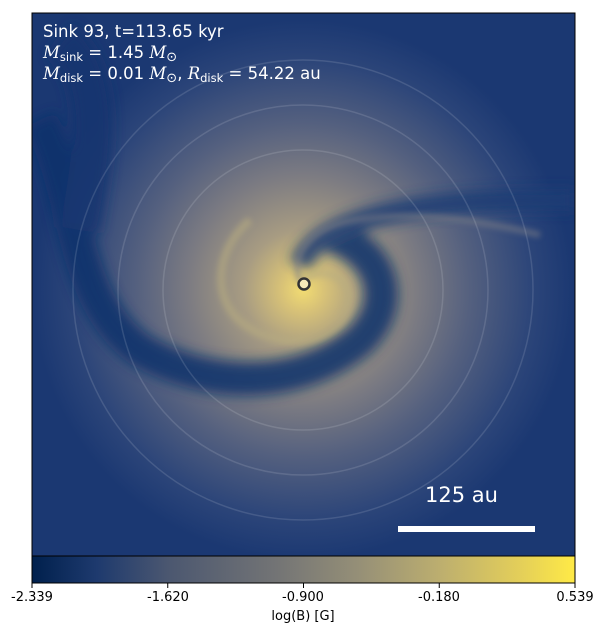  What do you see at coordinates (158, 73) in the screenshot?
I see `msun-symbol-2: M` at bounding box center [158, 73].